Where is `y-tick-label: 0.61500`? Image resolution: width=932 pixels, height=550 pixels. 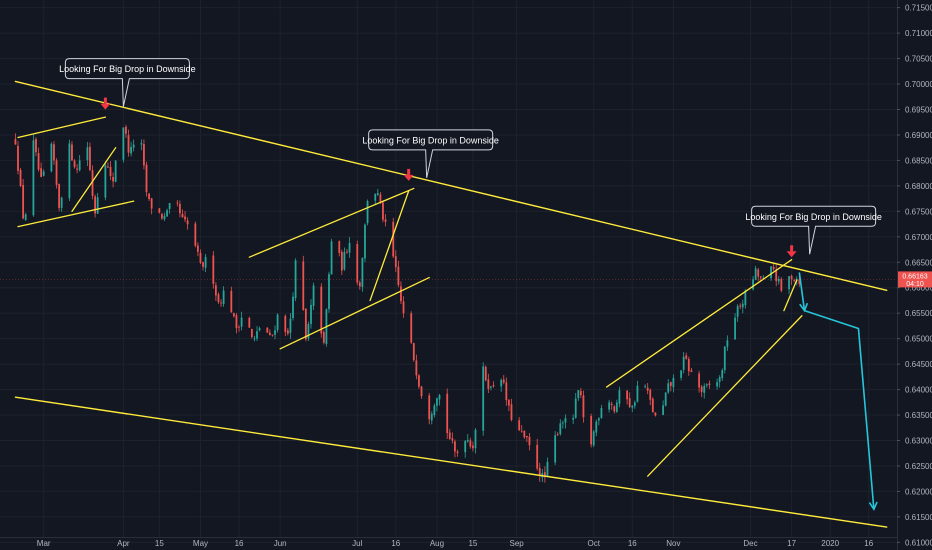
y-tick-label: 0.61500 is located at coordinates (918, 517).